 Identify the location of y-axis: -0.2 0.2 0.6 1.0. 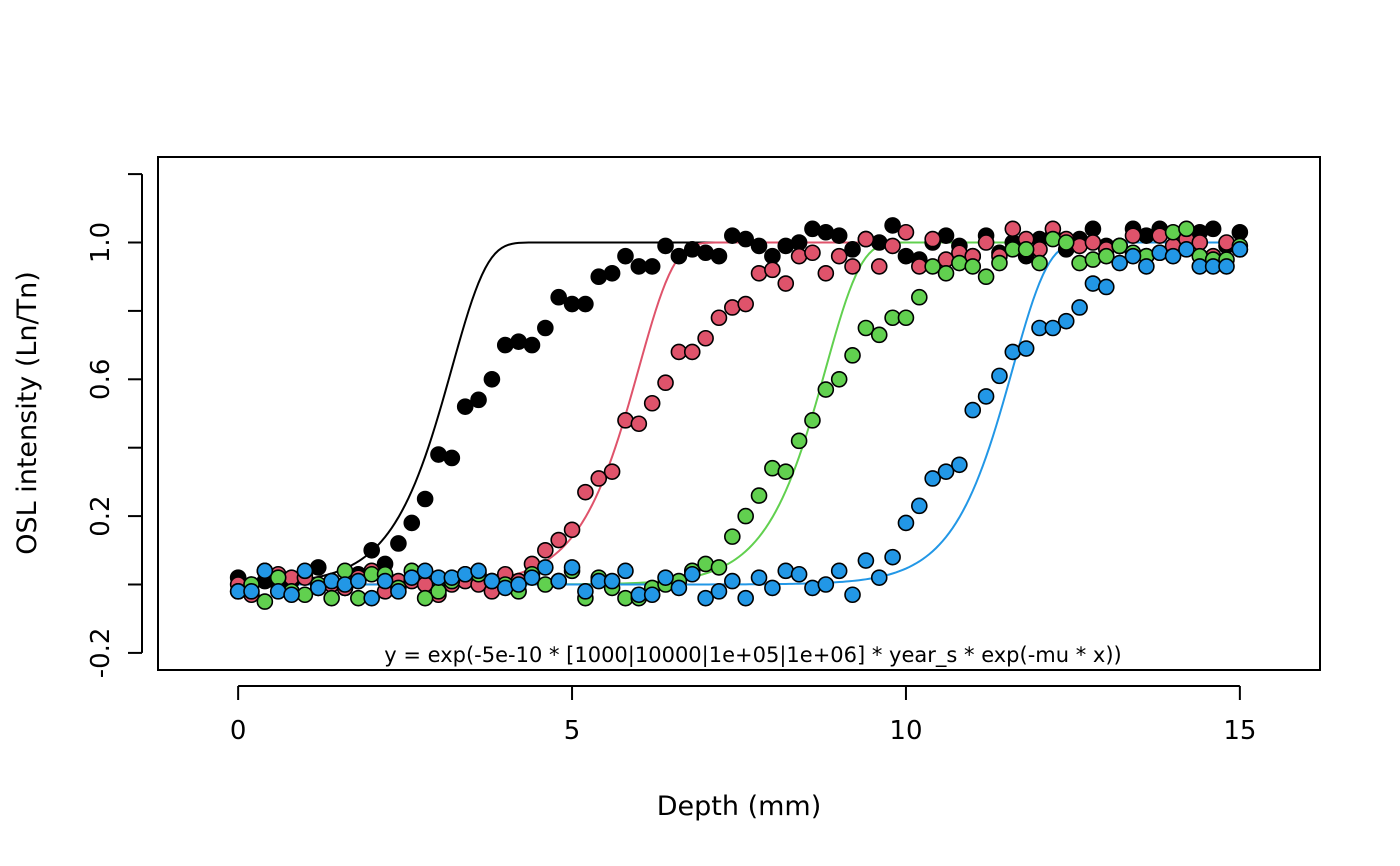
(114, 425).